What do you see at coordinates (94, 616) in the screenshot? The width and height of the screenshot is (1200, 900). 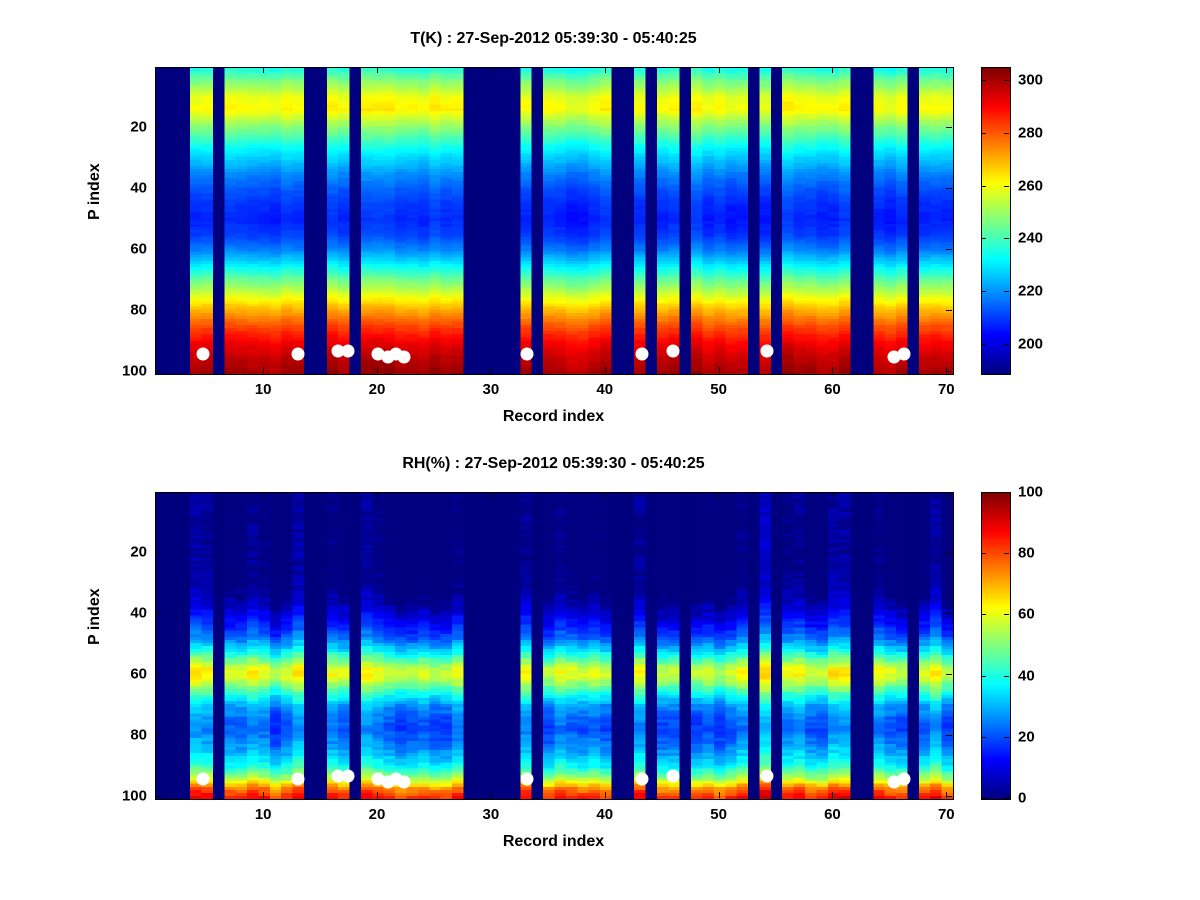 I see `y-axis-label: P index` at bounding box center [94, 616].